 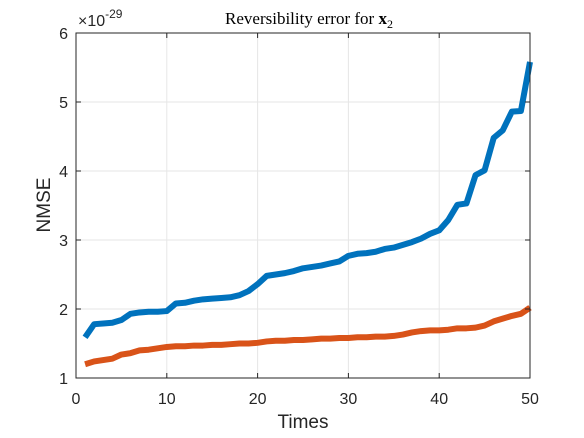 What do you see at coordinates (63, 103) in the screenshot?
I see `y-tick-label: 5` at bounding box center [63, 103].